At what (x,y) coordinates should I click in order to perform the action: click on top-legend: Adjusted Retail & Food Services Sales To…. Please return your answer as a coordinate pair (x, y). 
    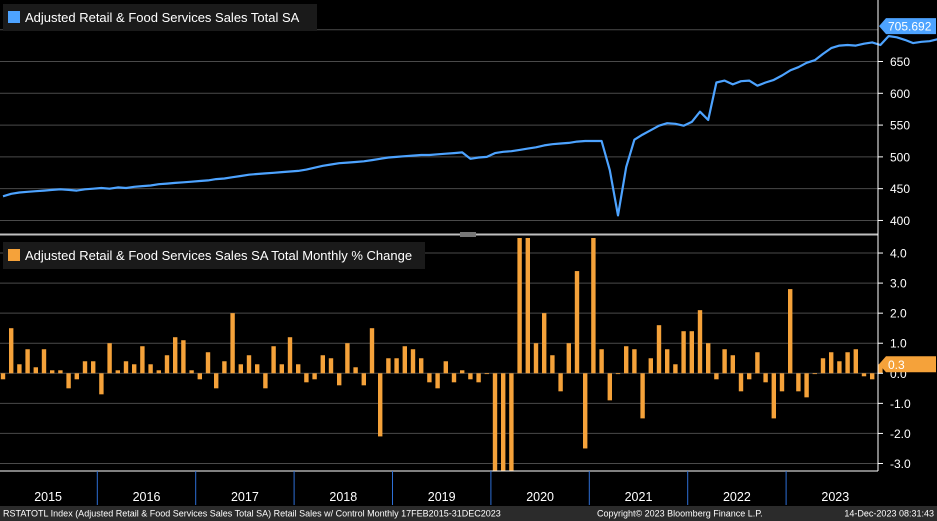
    Looking at the image, I should click on (160, 17).